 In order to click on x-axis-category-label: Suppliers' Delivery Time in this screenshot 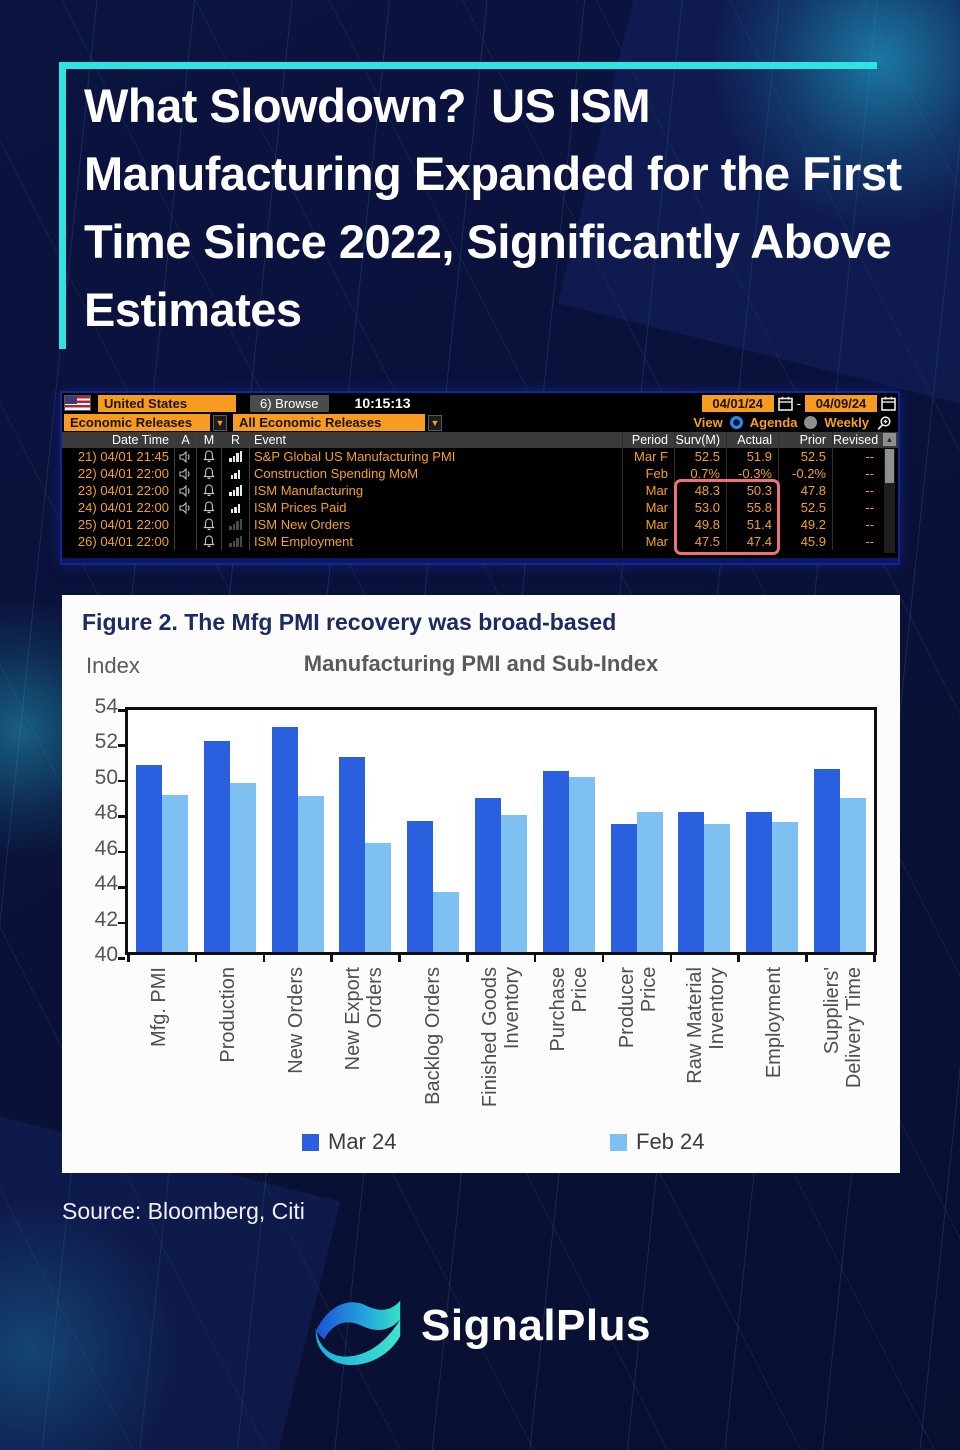, I will do `click(843, 1046)`.